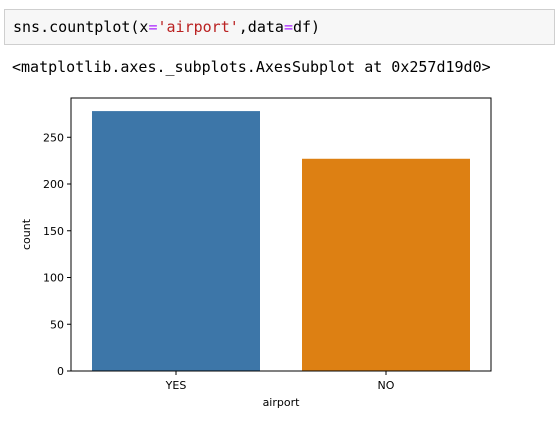 Image resolution: width=557 pixels, height=428 pixels. I want to click on y-tick-label: 200, so click(53, 184).